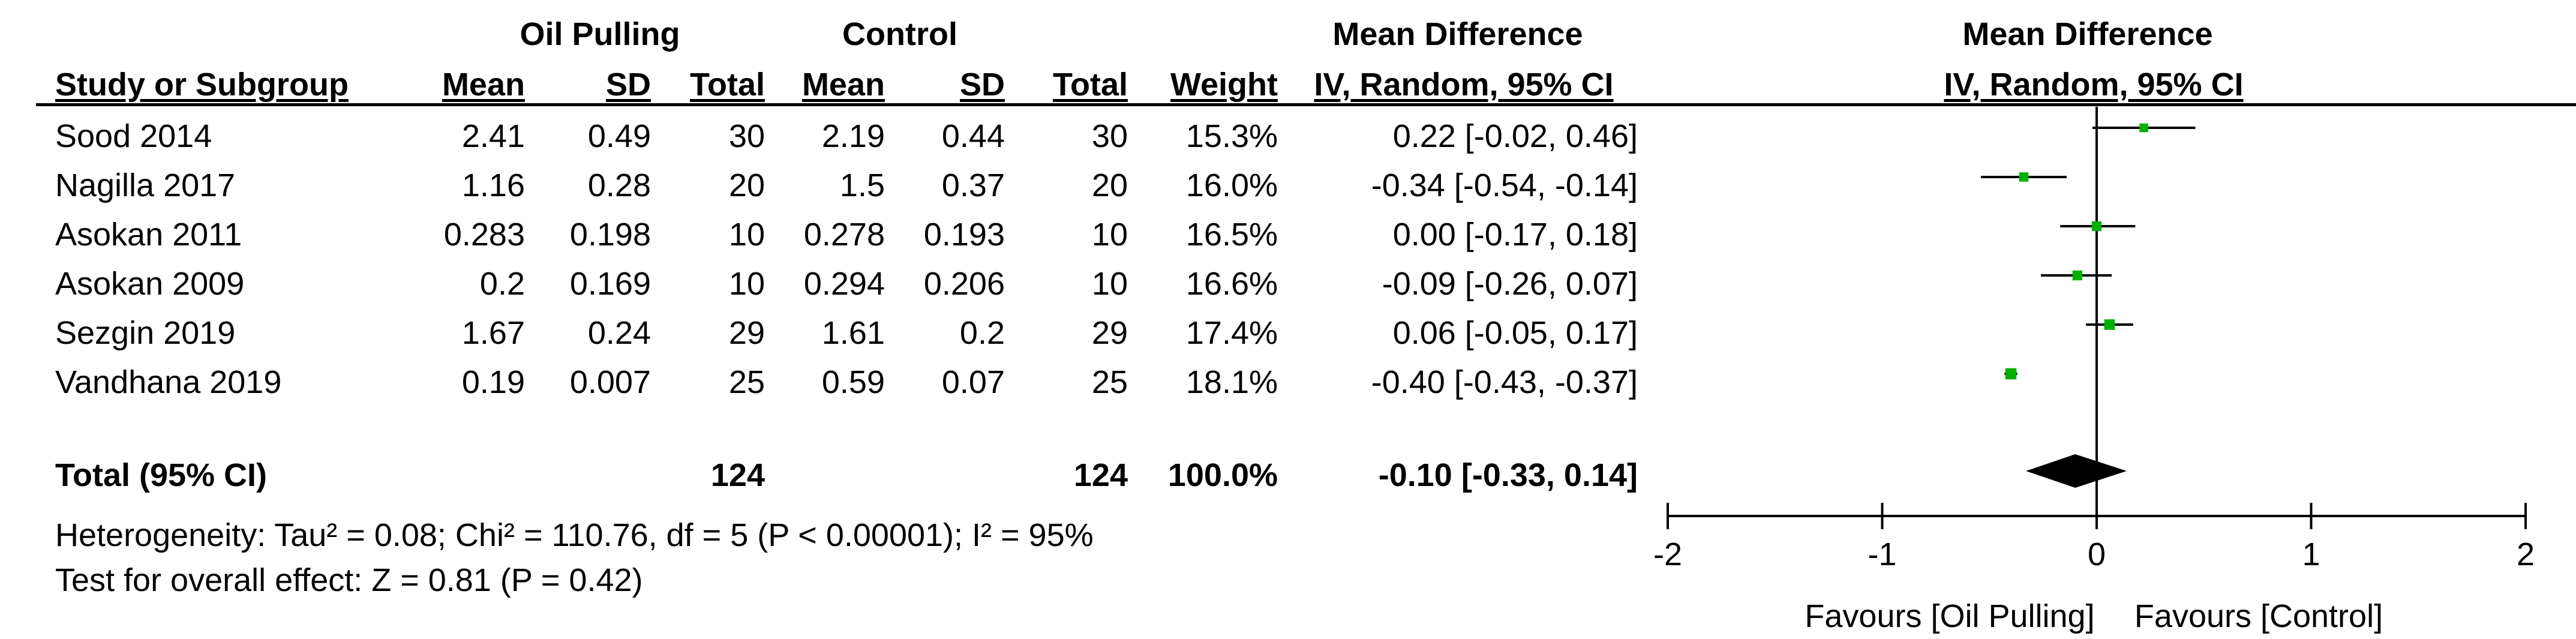 The image size is (2576, 639). Describe the element at coordinates (746, 333) in the screenshot. I see `total-1: 29` at that location.